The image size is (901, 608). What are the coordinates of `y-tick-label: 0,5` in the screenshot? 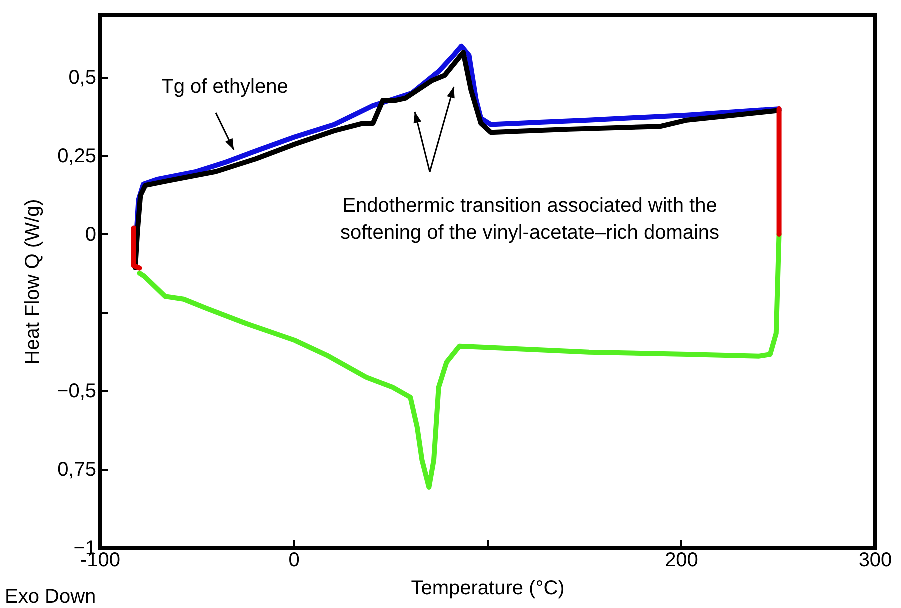 It's located at (82, 78).